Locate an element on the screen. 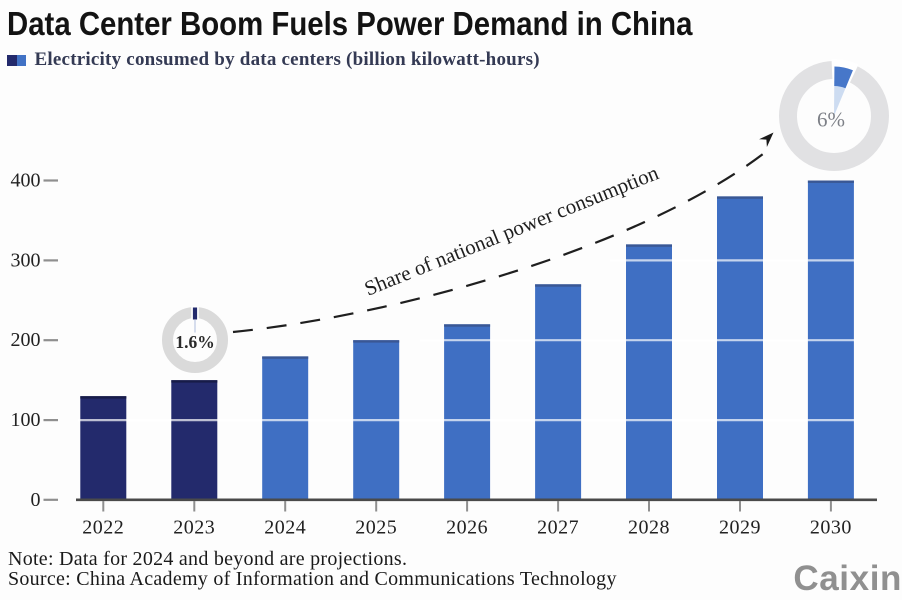 The height and width of the screenshot is (600, 902). svg-text: 2023 is located at coordinates (194, 528).